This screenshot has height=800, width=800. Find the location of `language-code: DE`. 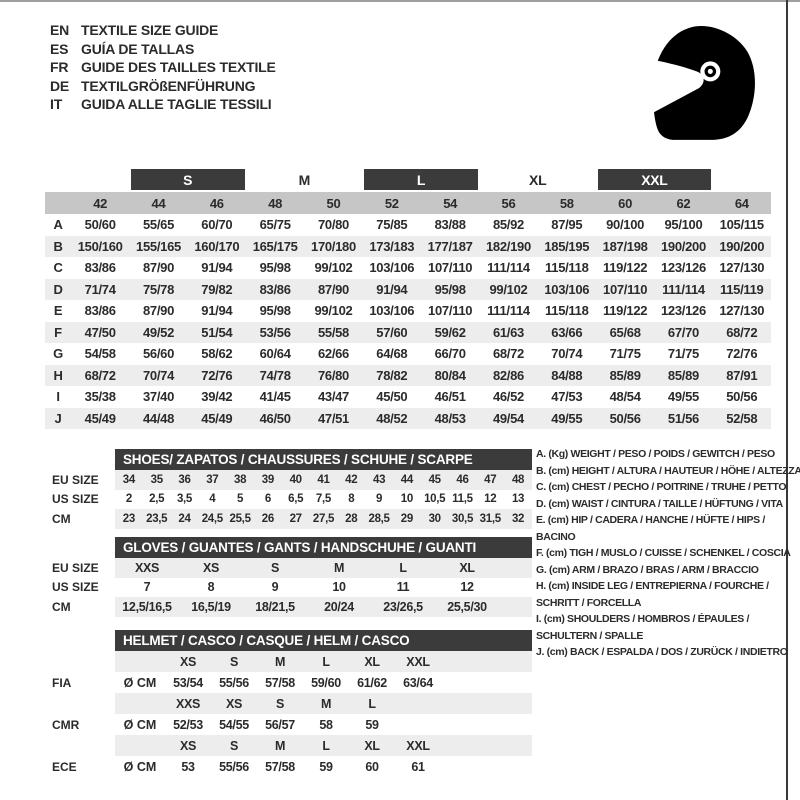

language-code: DE is located at coordinates (60, 85).